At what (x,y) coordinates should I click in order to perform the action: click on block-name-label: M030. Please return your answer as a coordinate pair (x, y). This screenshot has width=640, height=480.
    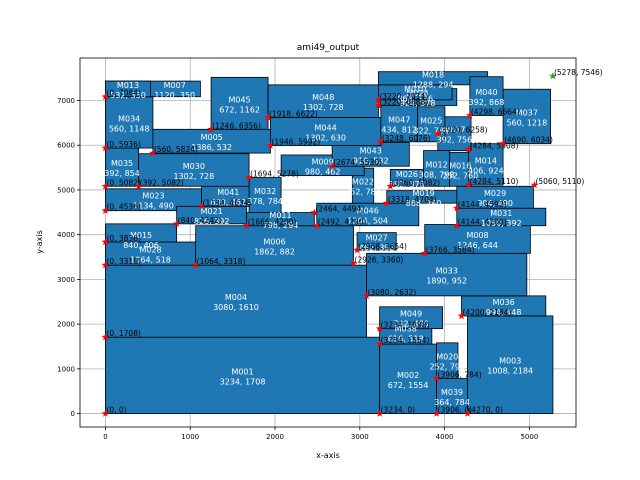
    Looking at the image, I should click on (194, 166).